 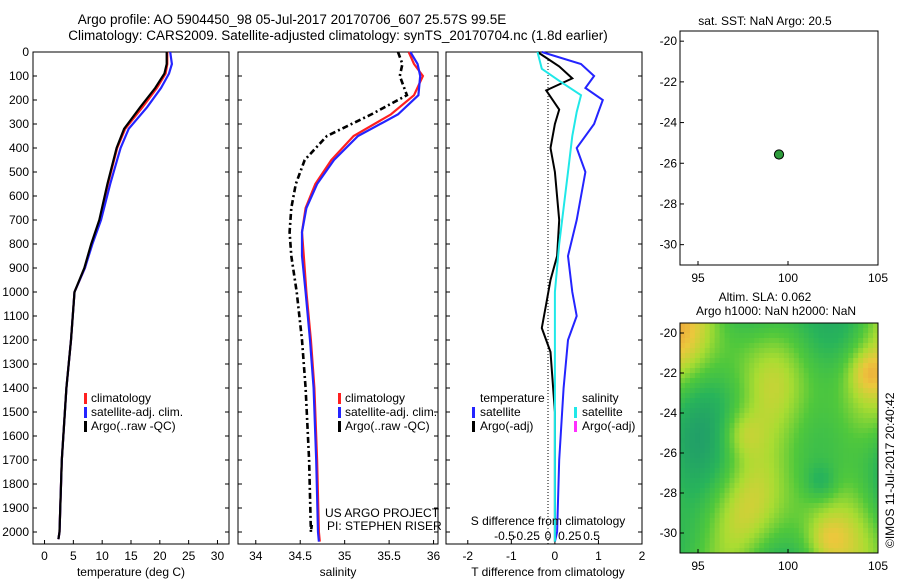 What do you see at coordinates (669, 123) in the screenshot?
I see `lat-tick-label: -24` at bounding box center [669, 123].